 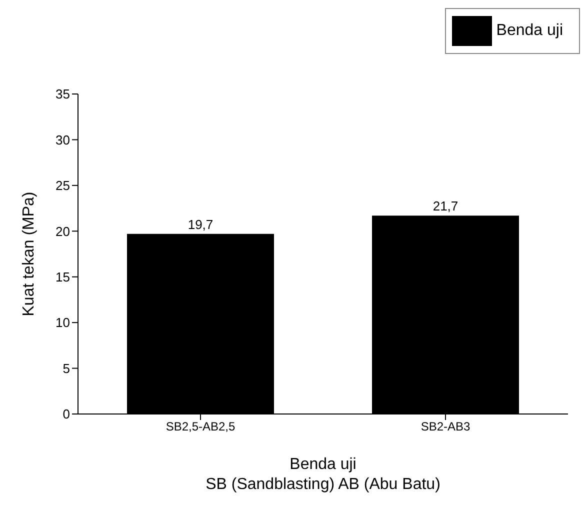 I want to click on y-axis-title: Kuat tekan (MPa), so click(x=29, y=254).